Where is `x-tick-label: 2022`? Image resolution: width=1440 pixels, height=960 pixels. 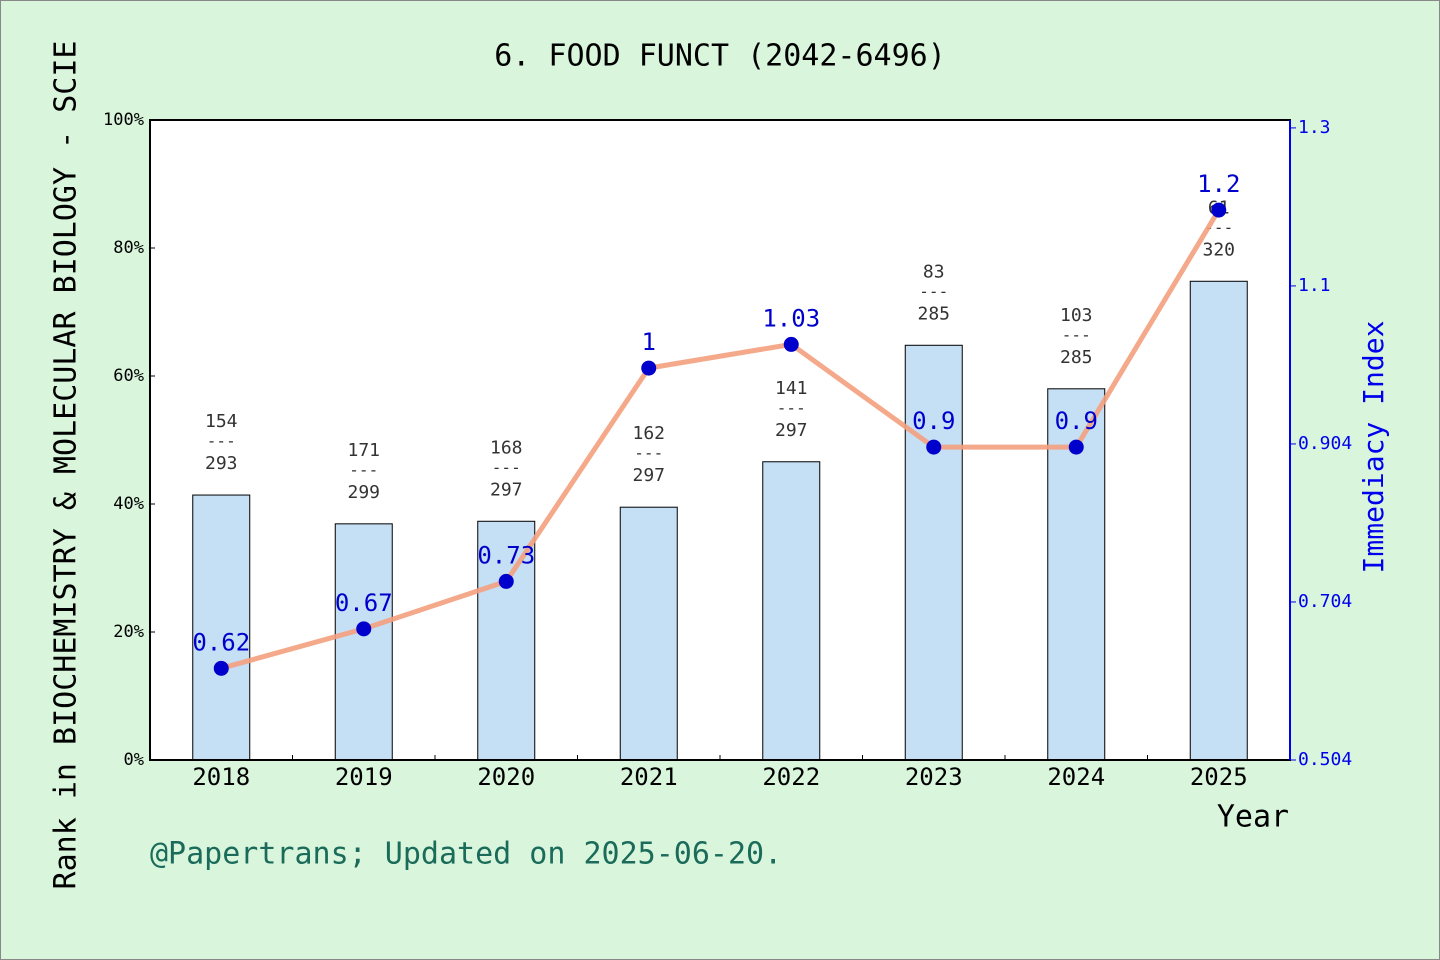
x-tick-label: 2022 is located at coordinates (791, 777).